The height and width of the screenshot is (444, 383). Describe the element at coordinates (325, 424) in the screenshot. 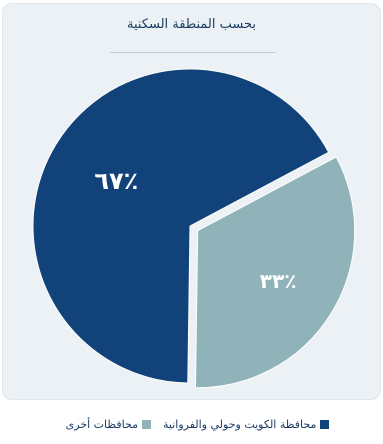

I see `legend-swatch-kuwait-hawalli-farwaniya` at that location.